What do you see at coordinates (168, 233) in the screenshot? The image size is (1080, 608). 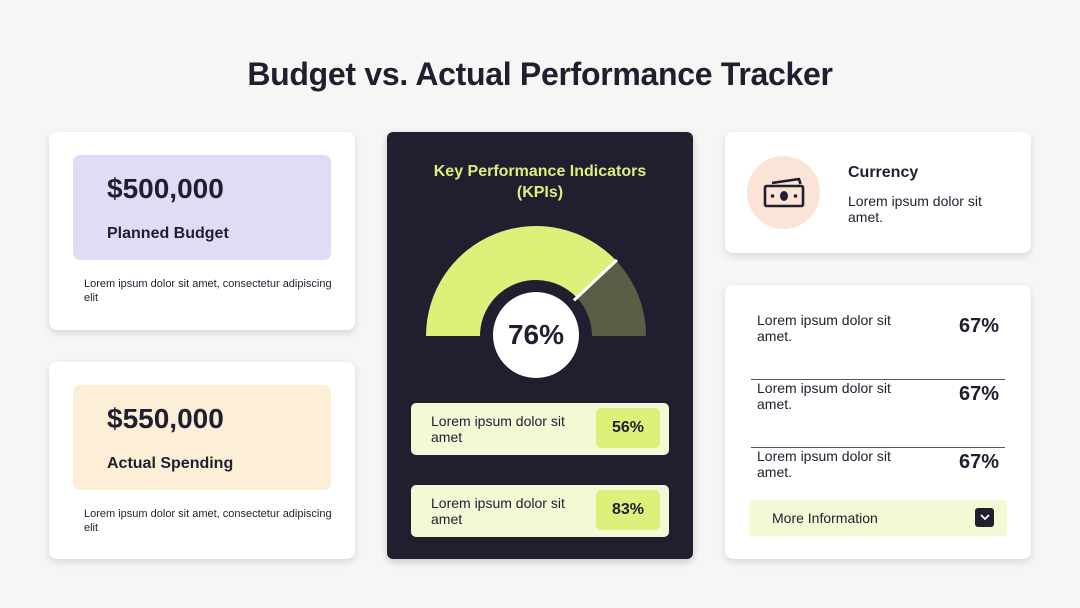 I see `planned-budget-label: Planned Budget` at bounding box center [168, 233].